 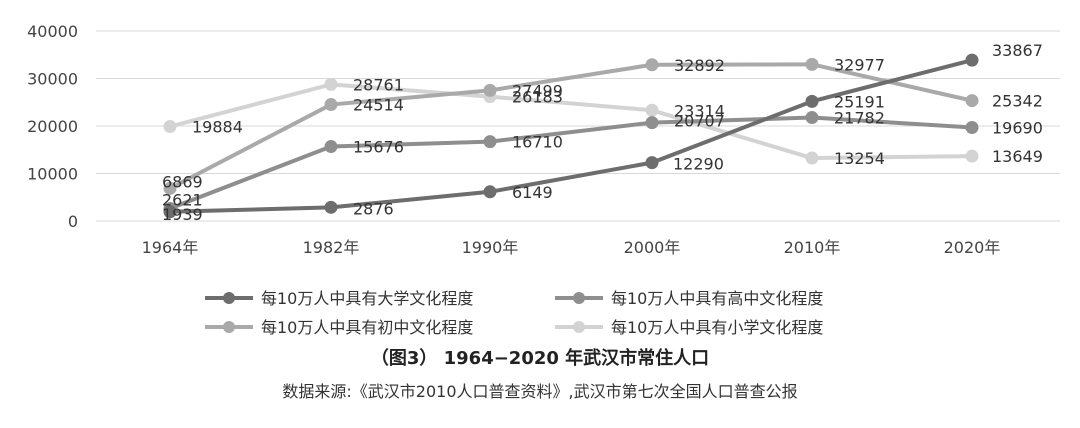 I want to click on legend-label: 每10万人中具有高中文化程度, so click(x=717, y=298).